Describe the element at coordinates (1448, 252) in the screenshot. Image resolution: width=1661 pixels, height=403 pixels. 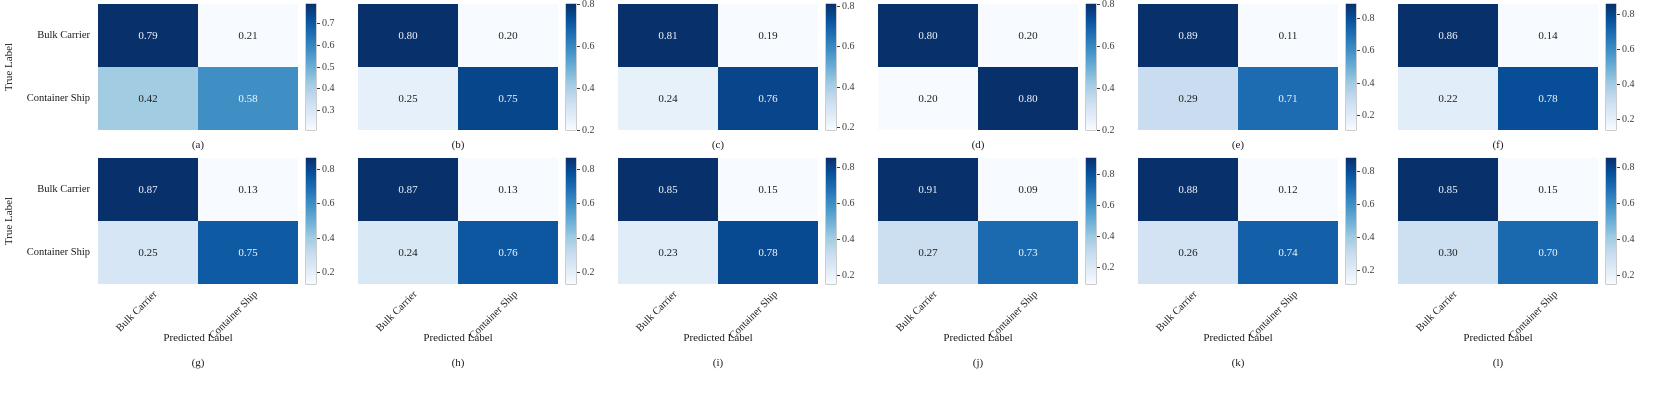
I see `matrix-cell: 0.30` at that location.